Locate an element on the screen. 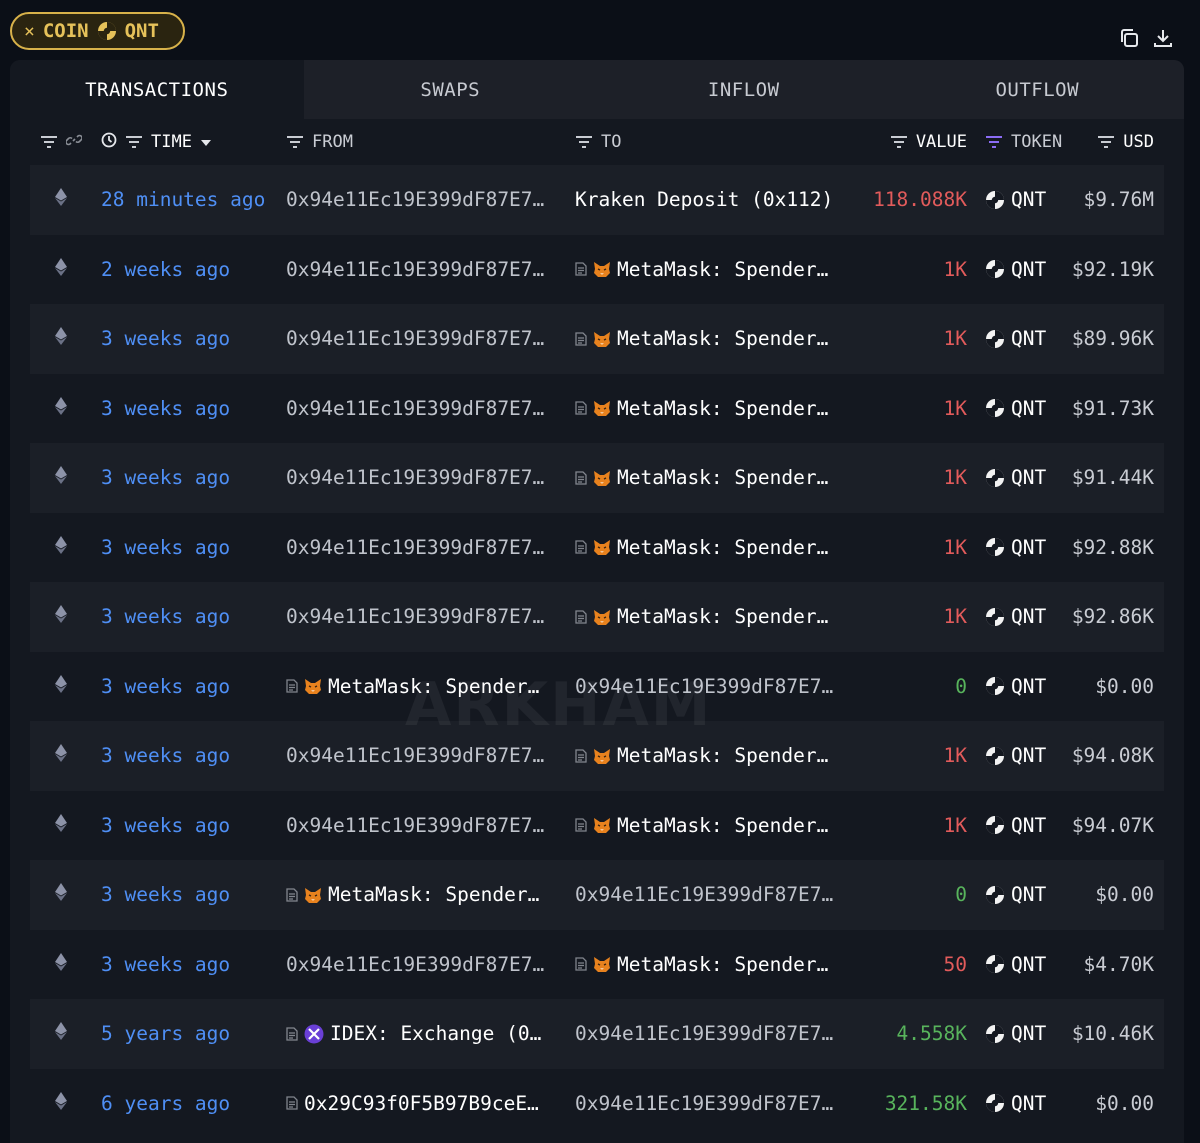 This screenshot has width=1200, height=1143. usd-filter-icon is located at coordinates (1106, 142).